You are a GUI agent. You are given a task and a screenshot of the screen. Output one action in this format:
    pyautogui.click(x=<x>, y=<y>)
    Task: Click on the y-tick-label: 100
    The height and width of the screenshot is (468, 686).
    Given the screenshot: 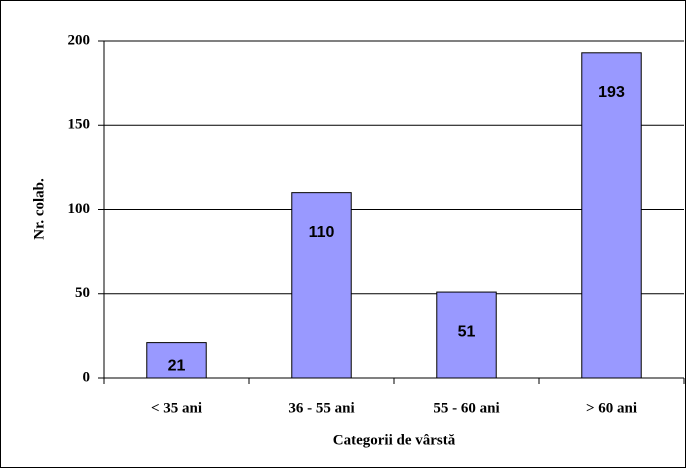 What is the action you would take?
    pyautogui.click(x=79, y=209)
    